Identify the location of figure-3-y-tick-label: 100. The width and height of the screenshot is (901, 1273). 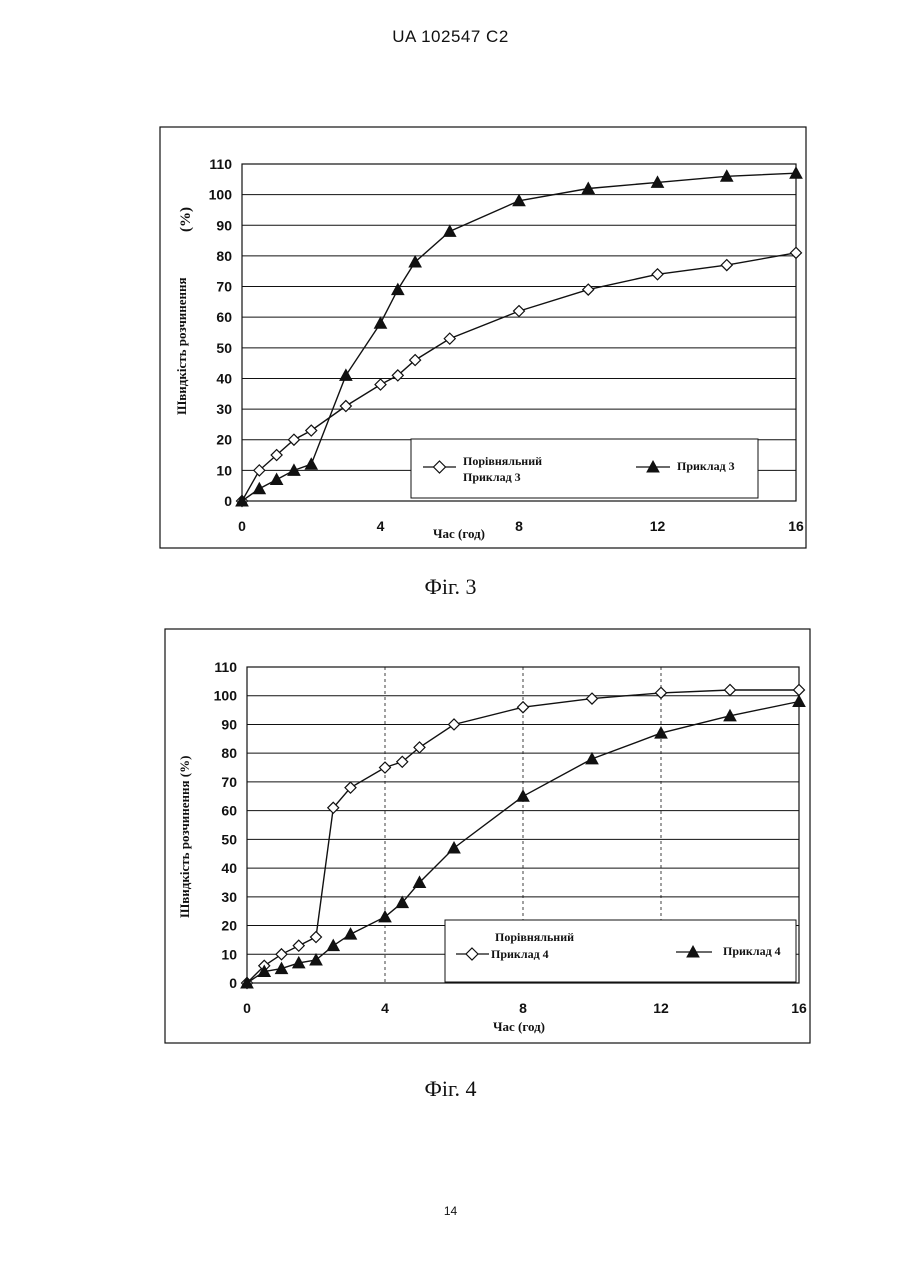
(221, 195).